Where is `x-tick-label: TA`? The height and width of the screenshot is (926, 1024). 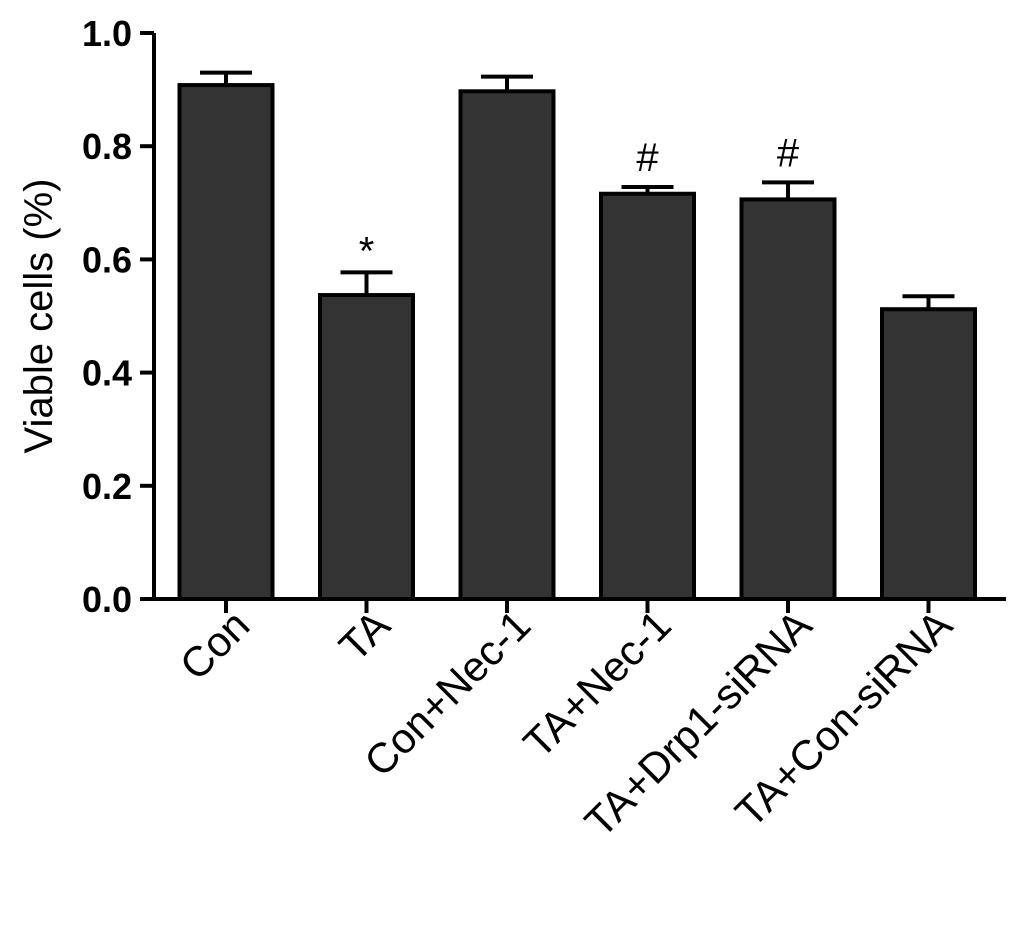
x-tick-label: TA is located at coordinates (364, 635).